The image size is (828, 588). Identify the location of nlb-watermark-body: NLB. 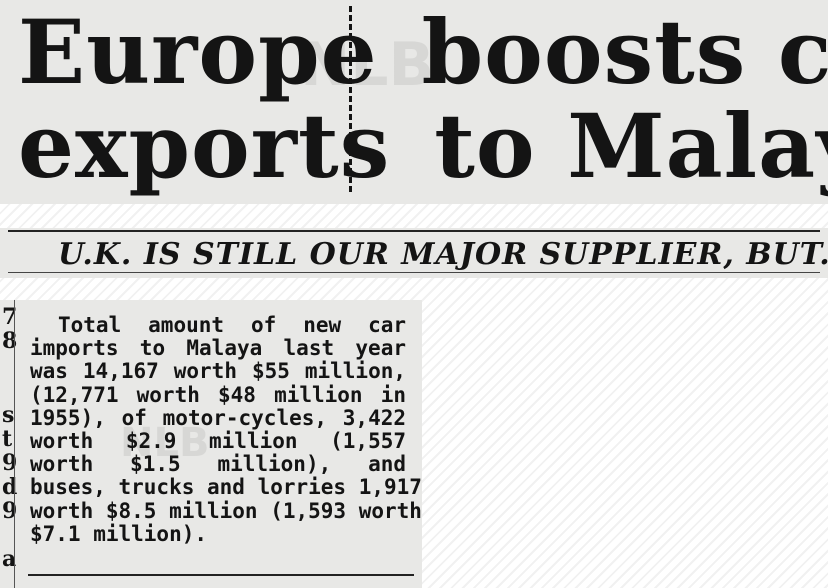
(165, 443).